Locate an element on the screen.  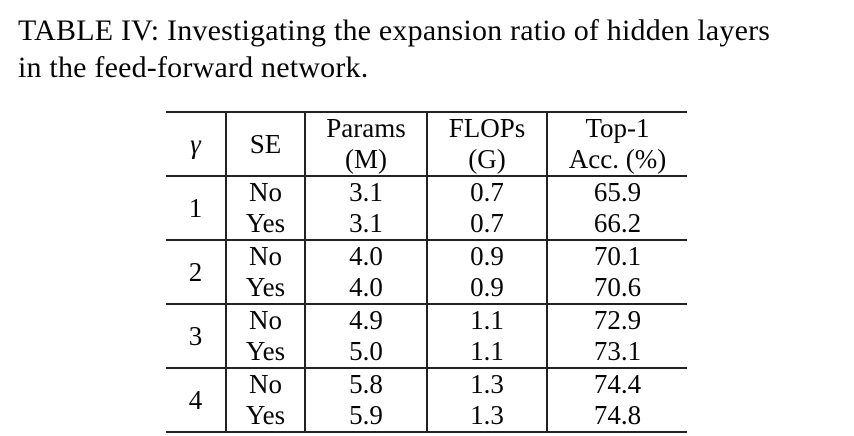
col-header-acc-line1: Top-1 is located at coordinates (617, 128).